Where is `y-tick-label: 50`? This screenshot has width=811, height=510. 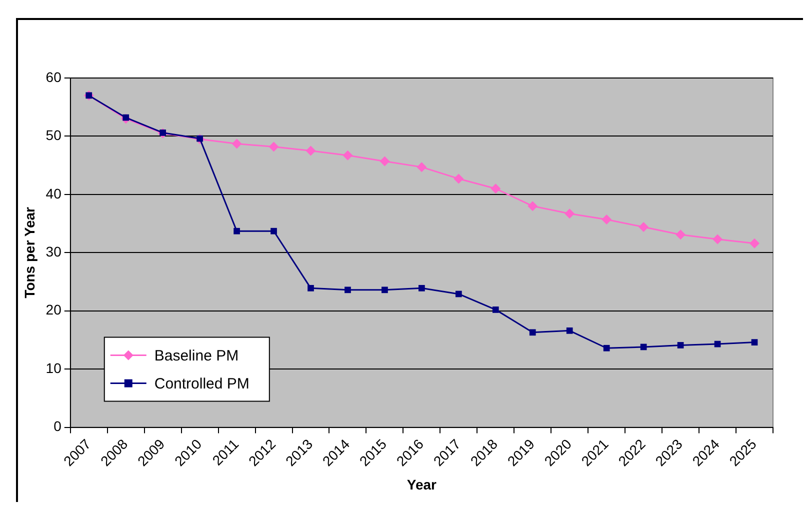 y-tick-label: 50 is located at coordinates (54, 135).